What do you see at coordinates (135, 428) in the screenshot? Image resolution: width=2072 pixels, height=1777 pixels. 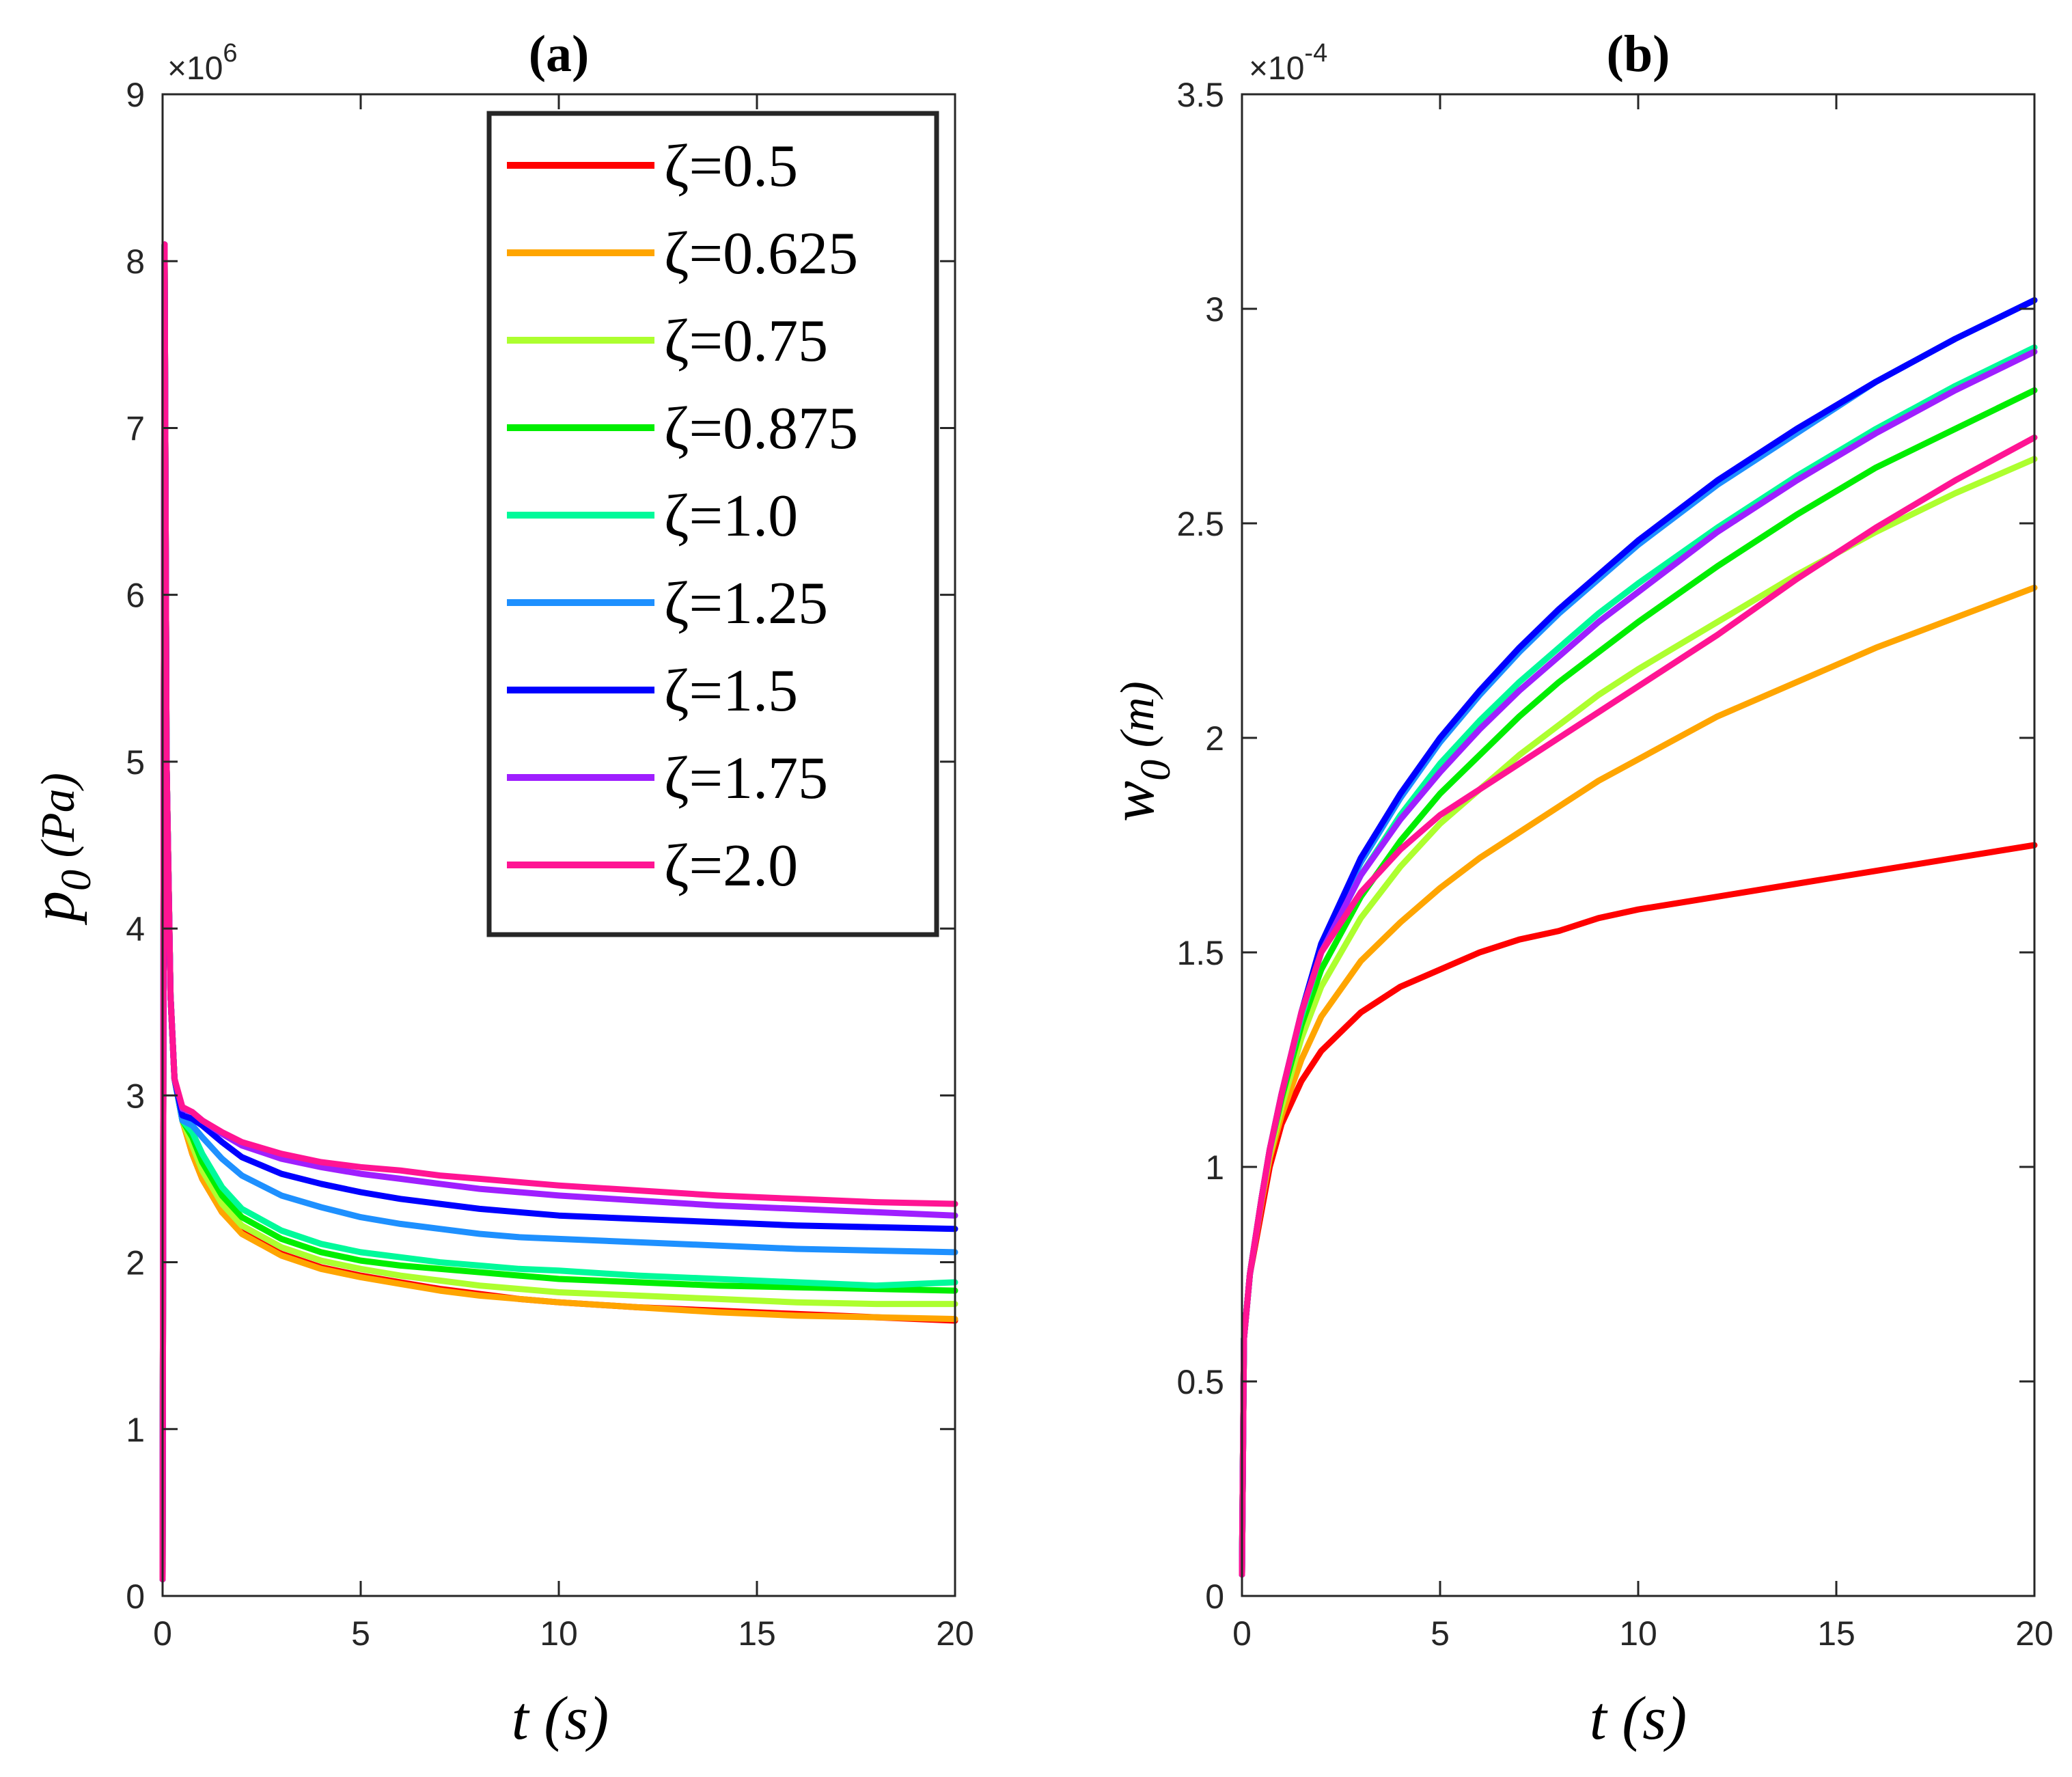 I see `panel-a-y-tick-label: 7` at bounding box center [135, 428].